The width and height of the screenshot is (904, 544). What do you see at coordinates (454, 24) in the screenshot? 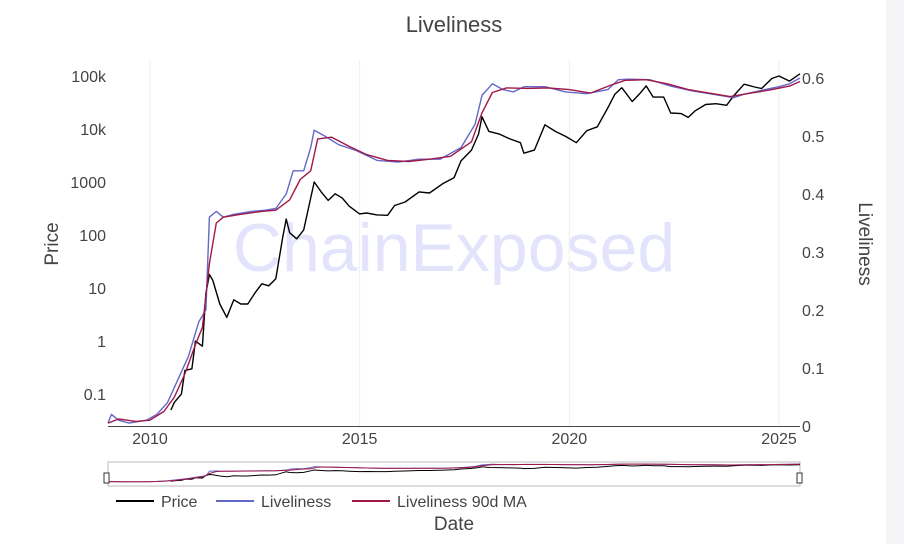
I see `chart-title: Liveliness` at bounding box center [454, 24].